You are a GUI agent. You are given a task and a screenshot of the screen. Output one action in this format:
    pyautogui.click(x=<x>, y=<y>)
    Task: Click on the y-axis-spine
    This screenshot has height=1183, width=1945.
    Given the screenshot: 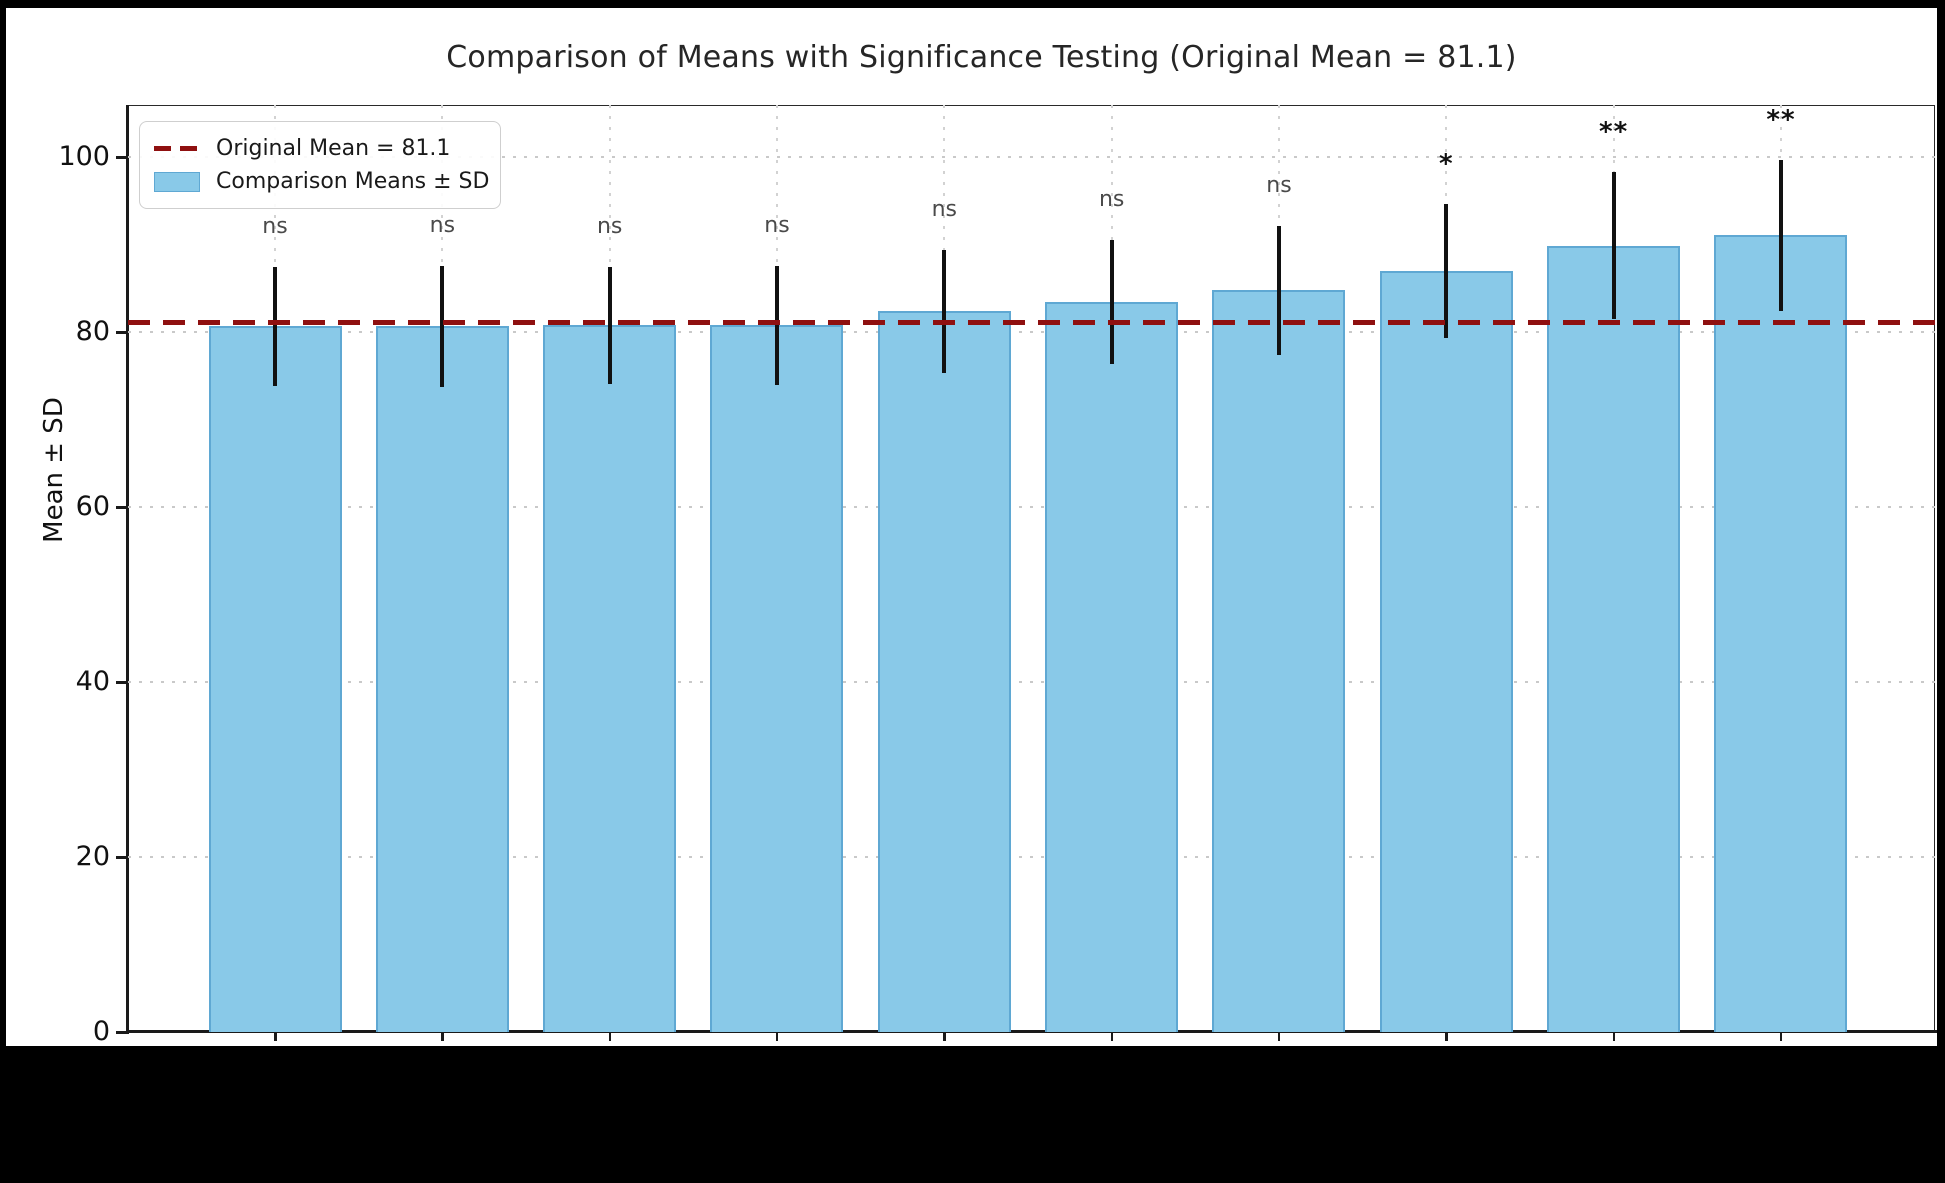 What is the action you would take?
    pyautogui.click(x=127, y=569)
    